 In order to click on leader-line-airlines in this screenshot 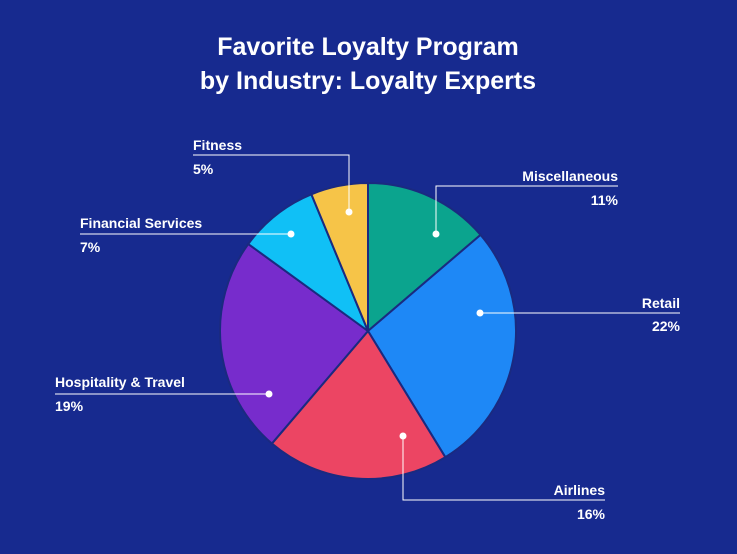, I will do `click(503, 468)`.